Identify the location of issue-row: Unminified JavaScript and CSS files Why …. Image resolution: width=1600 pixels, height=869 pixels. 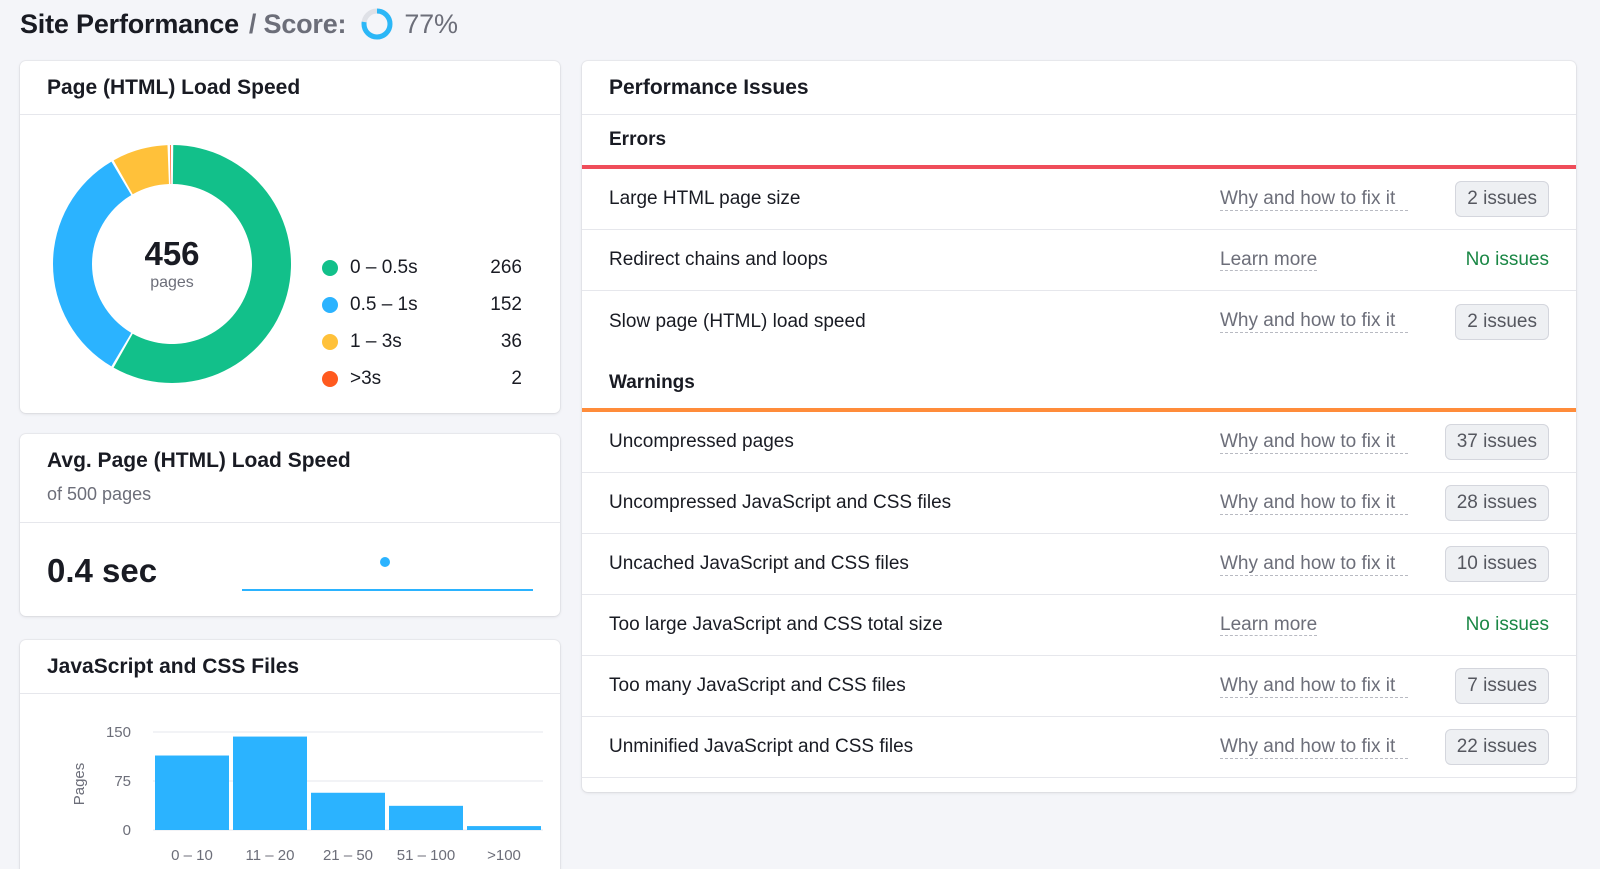
(1079, 747).